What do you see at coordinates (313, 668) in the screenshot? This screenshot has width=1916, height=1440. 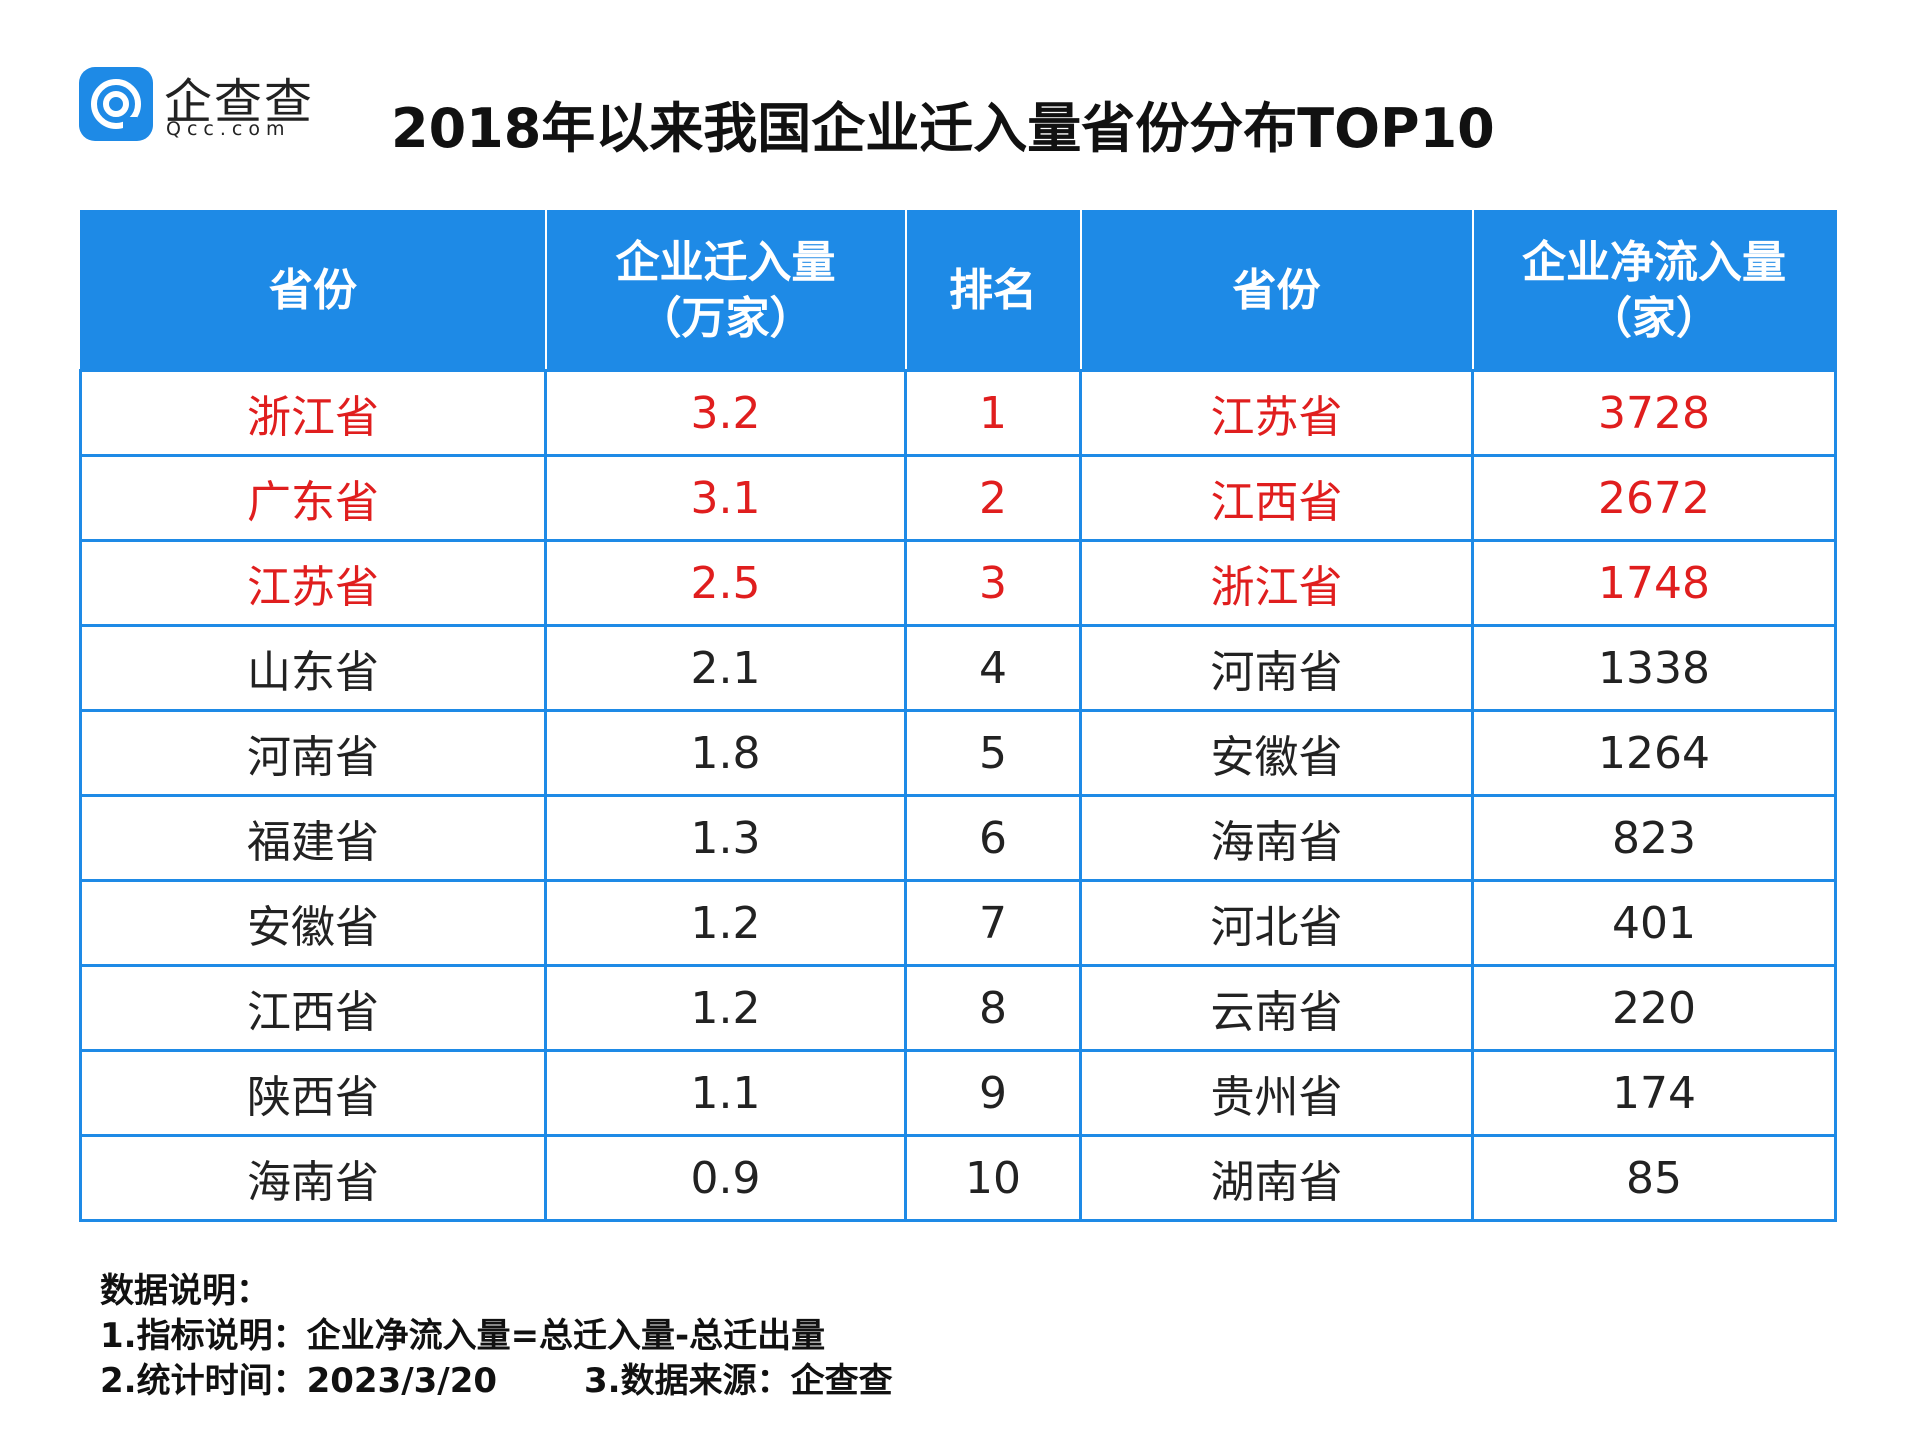 I see `cell: 山东省` at bounding box center [313, 668].